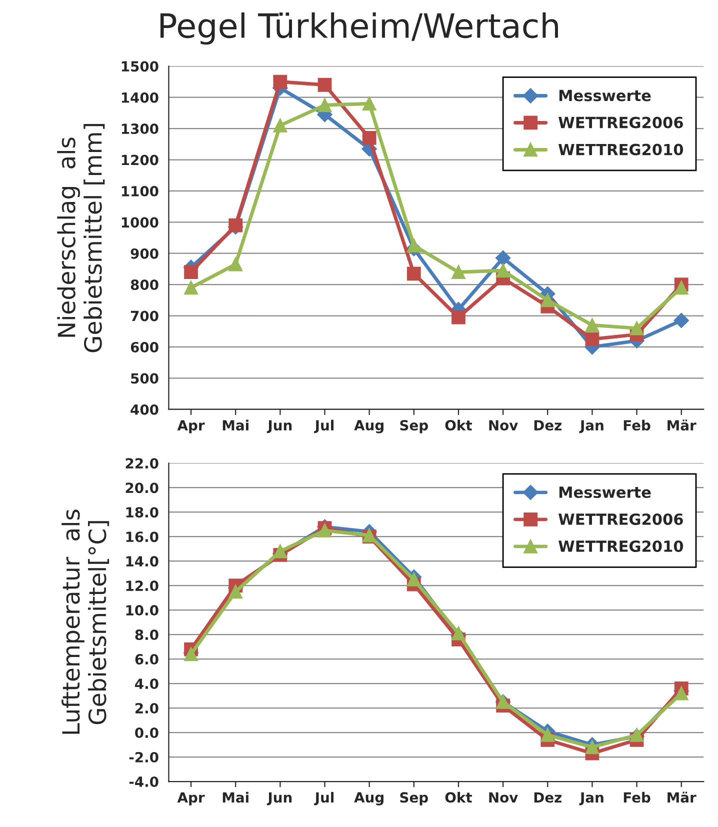 The width and height of the screenshot is (718, 827). What do you see at coordinates (142, 488) in the screenshot?
I see `y-tick-label: 20.0` at bounding box center [142, 488].